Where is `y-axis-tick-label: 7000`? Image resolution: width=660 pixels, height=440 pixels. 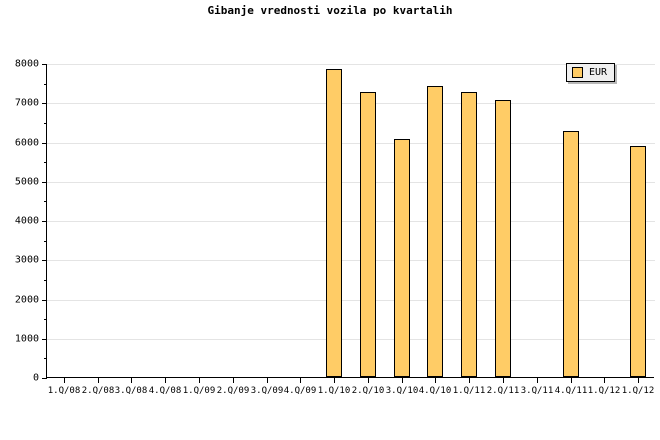
y-axis-tick-label: 7000 is located at coordinates (26, 103).